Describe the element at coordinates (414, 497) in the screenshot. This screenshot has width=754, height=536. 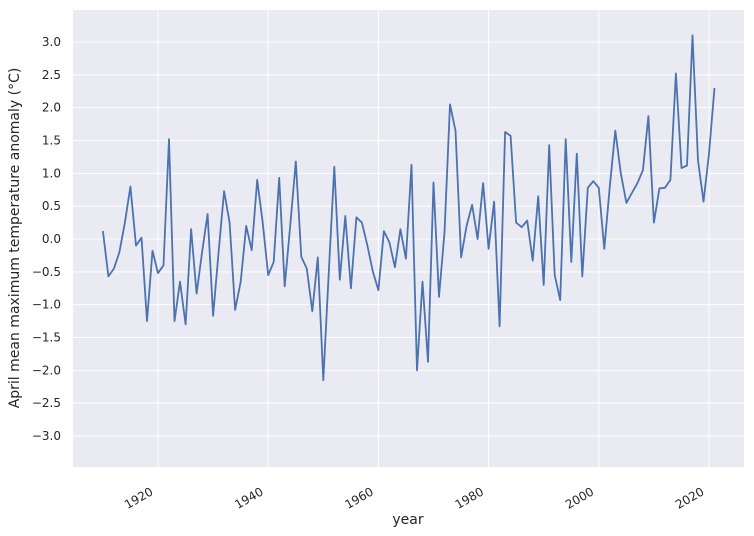
I see `x-axis-ticks: 1920 1940 1960 1980 2000 2020` at that location.